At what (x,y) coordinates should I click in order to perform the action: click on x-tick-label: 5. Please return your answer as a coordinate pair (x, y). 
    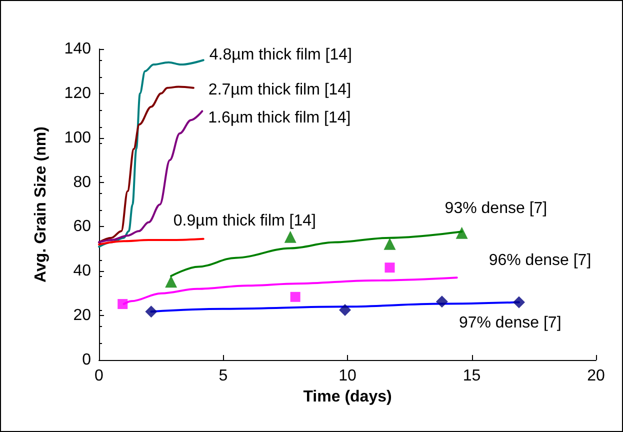
    Looking at the image, I should click on (223, 376).